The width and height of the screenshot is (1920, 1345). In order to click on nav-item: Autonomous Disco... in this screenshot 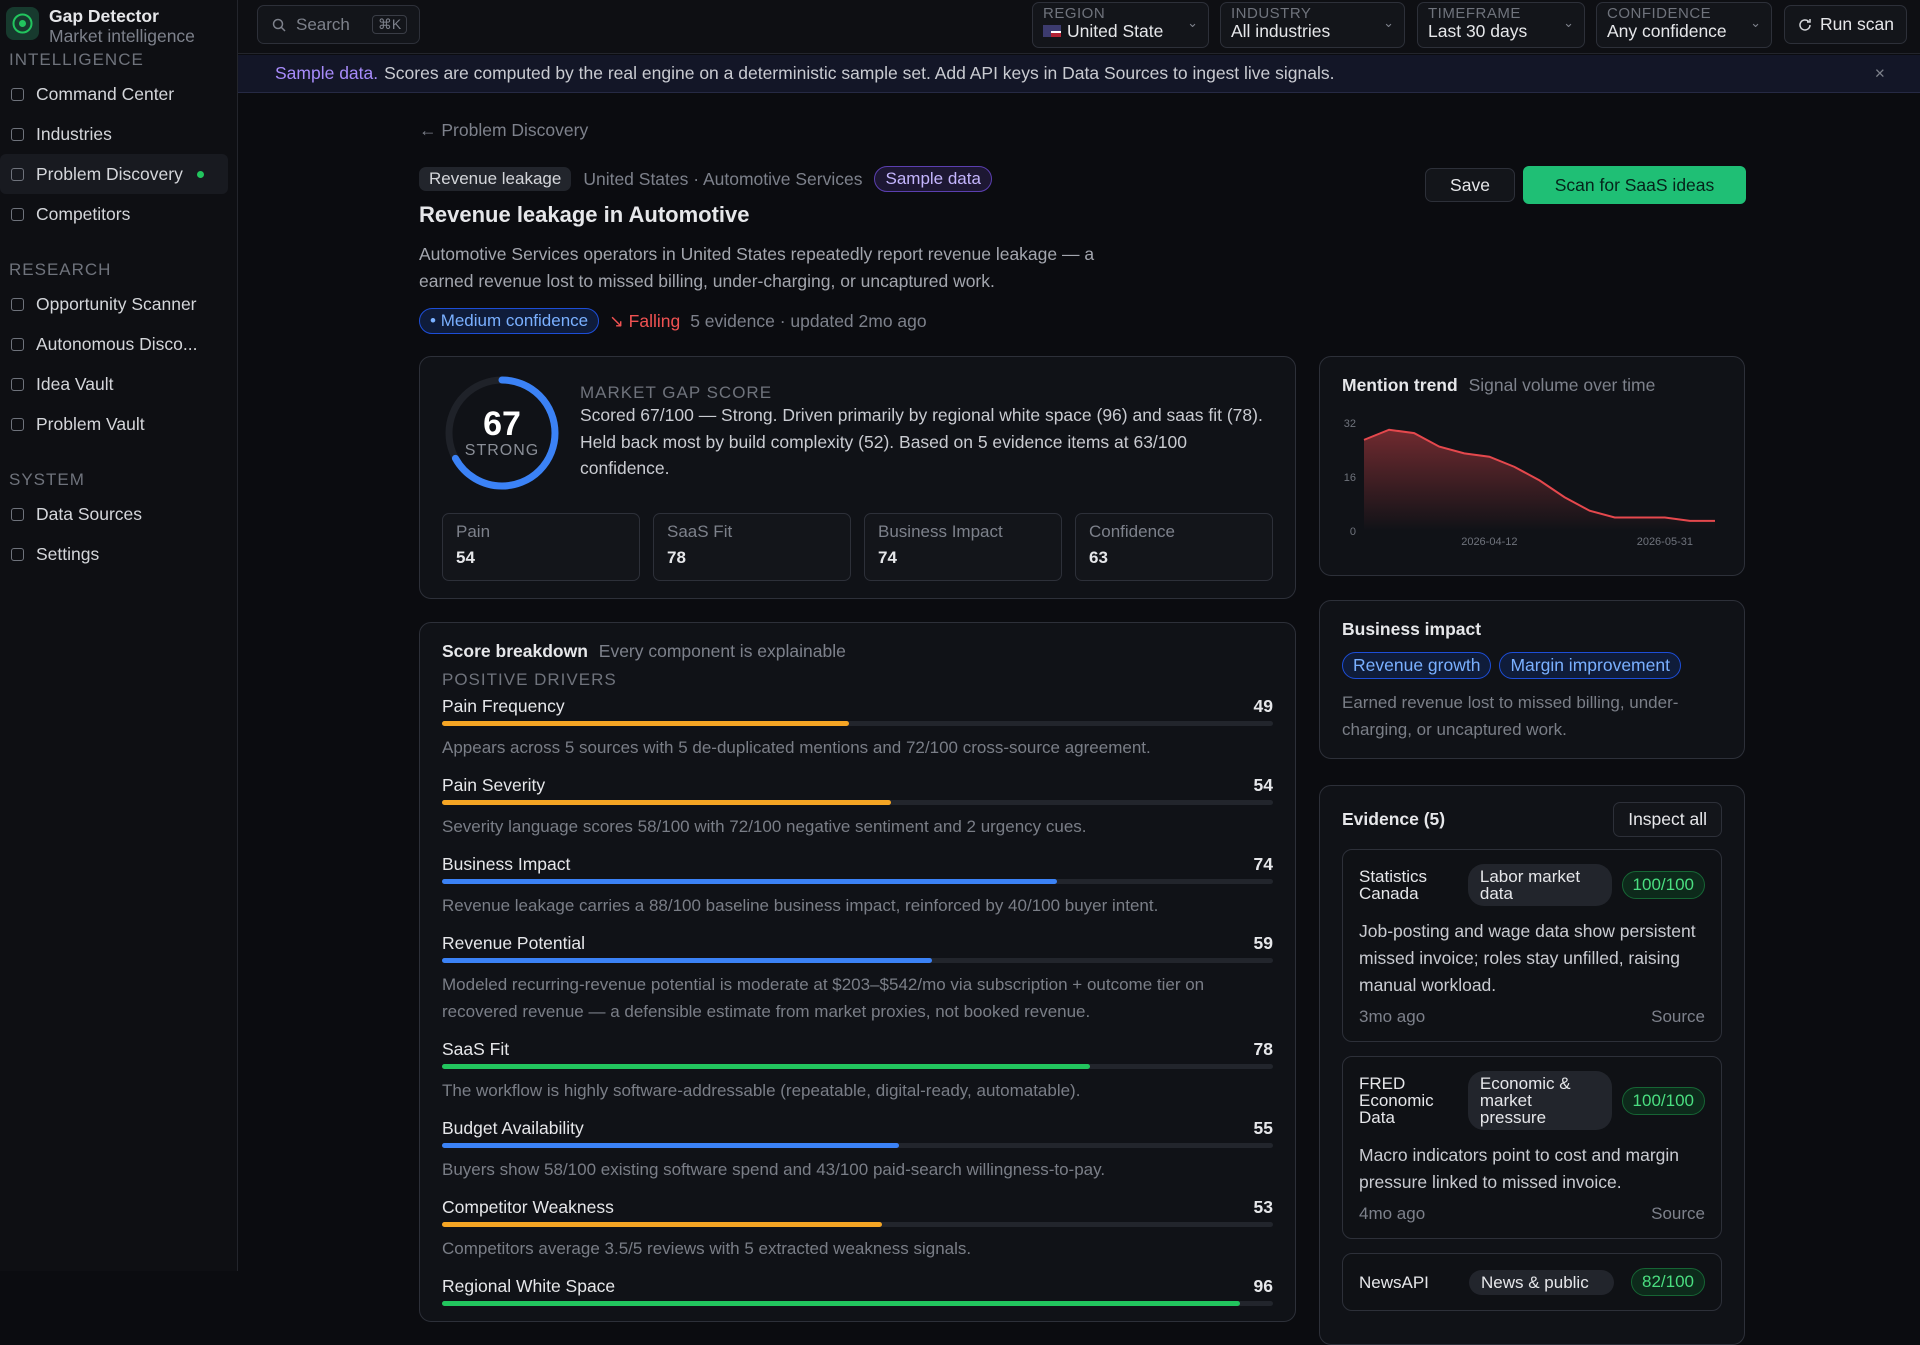, I will do `click(114, 344)`.